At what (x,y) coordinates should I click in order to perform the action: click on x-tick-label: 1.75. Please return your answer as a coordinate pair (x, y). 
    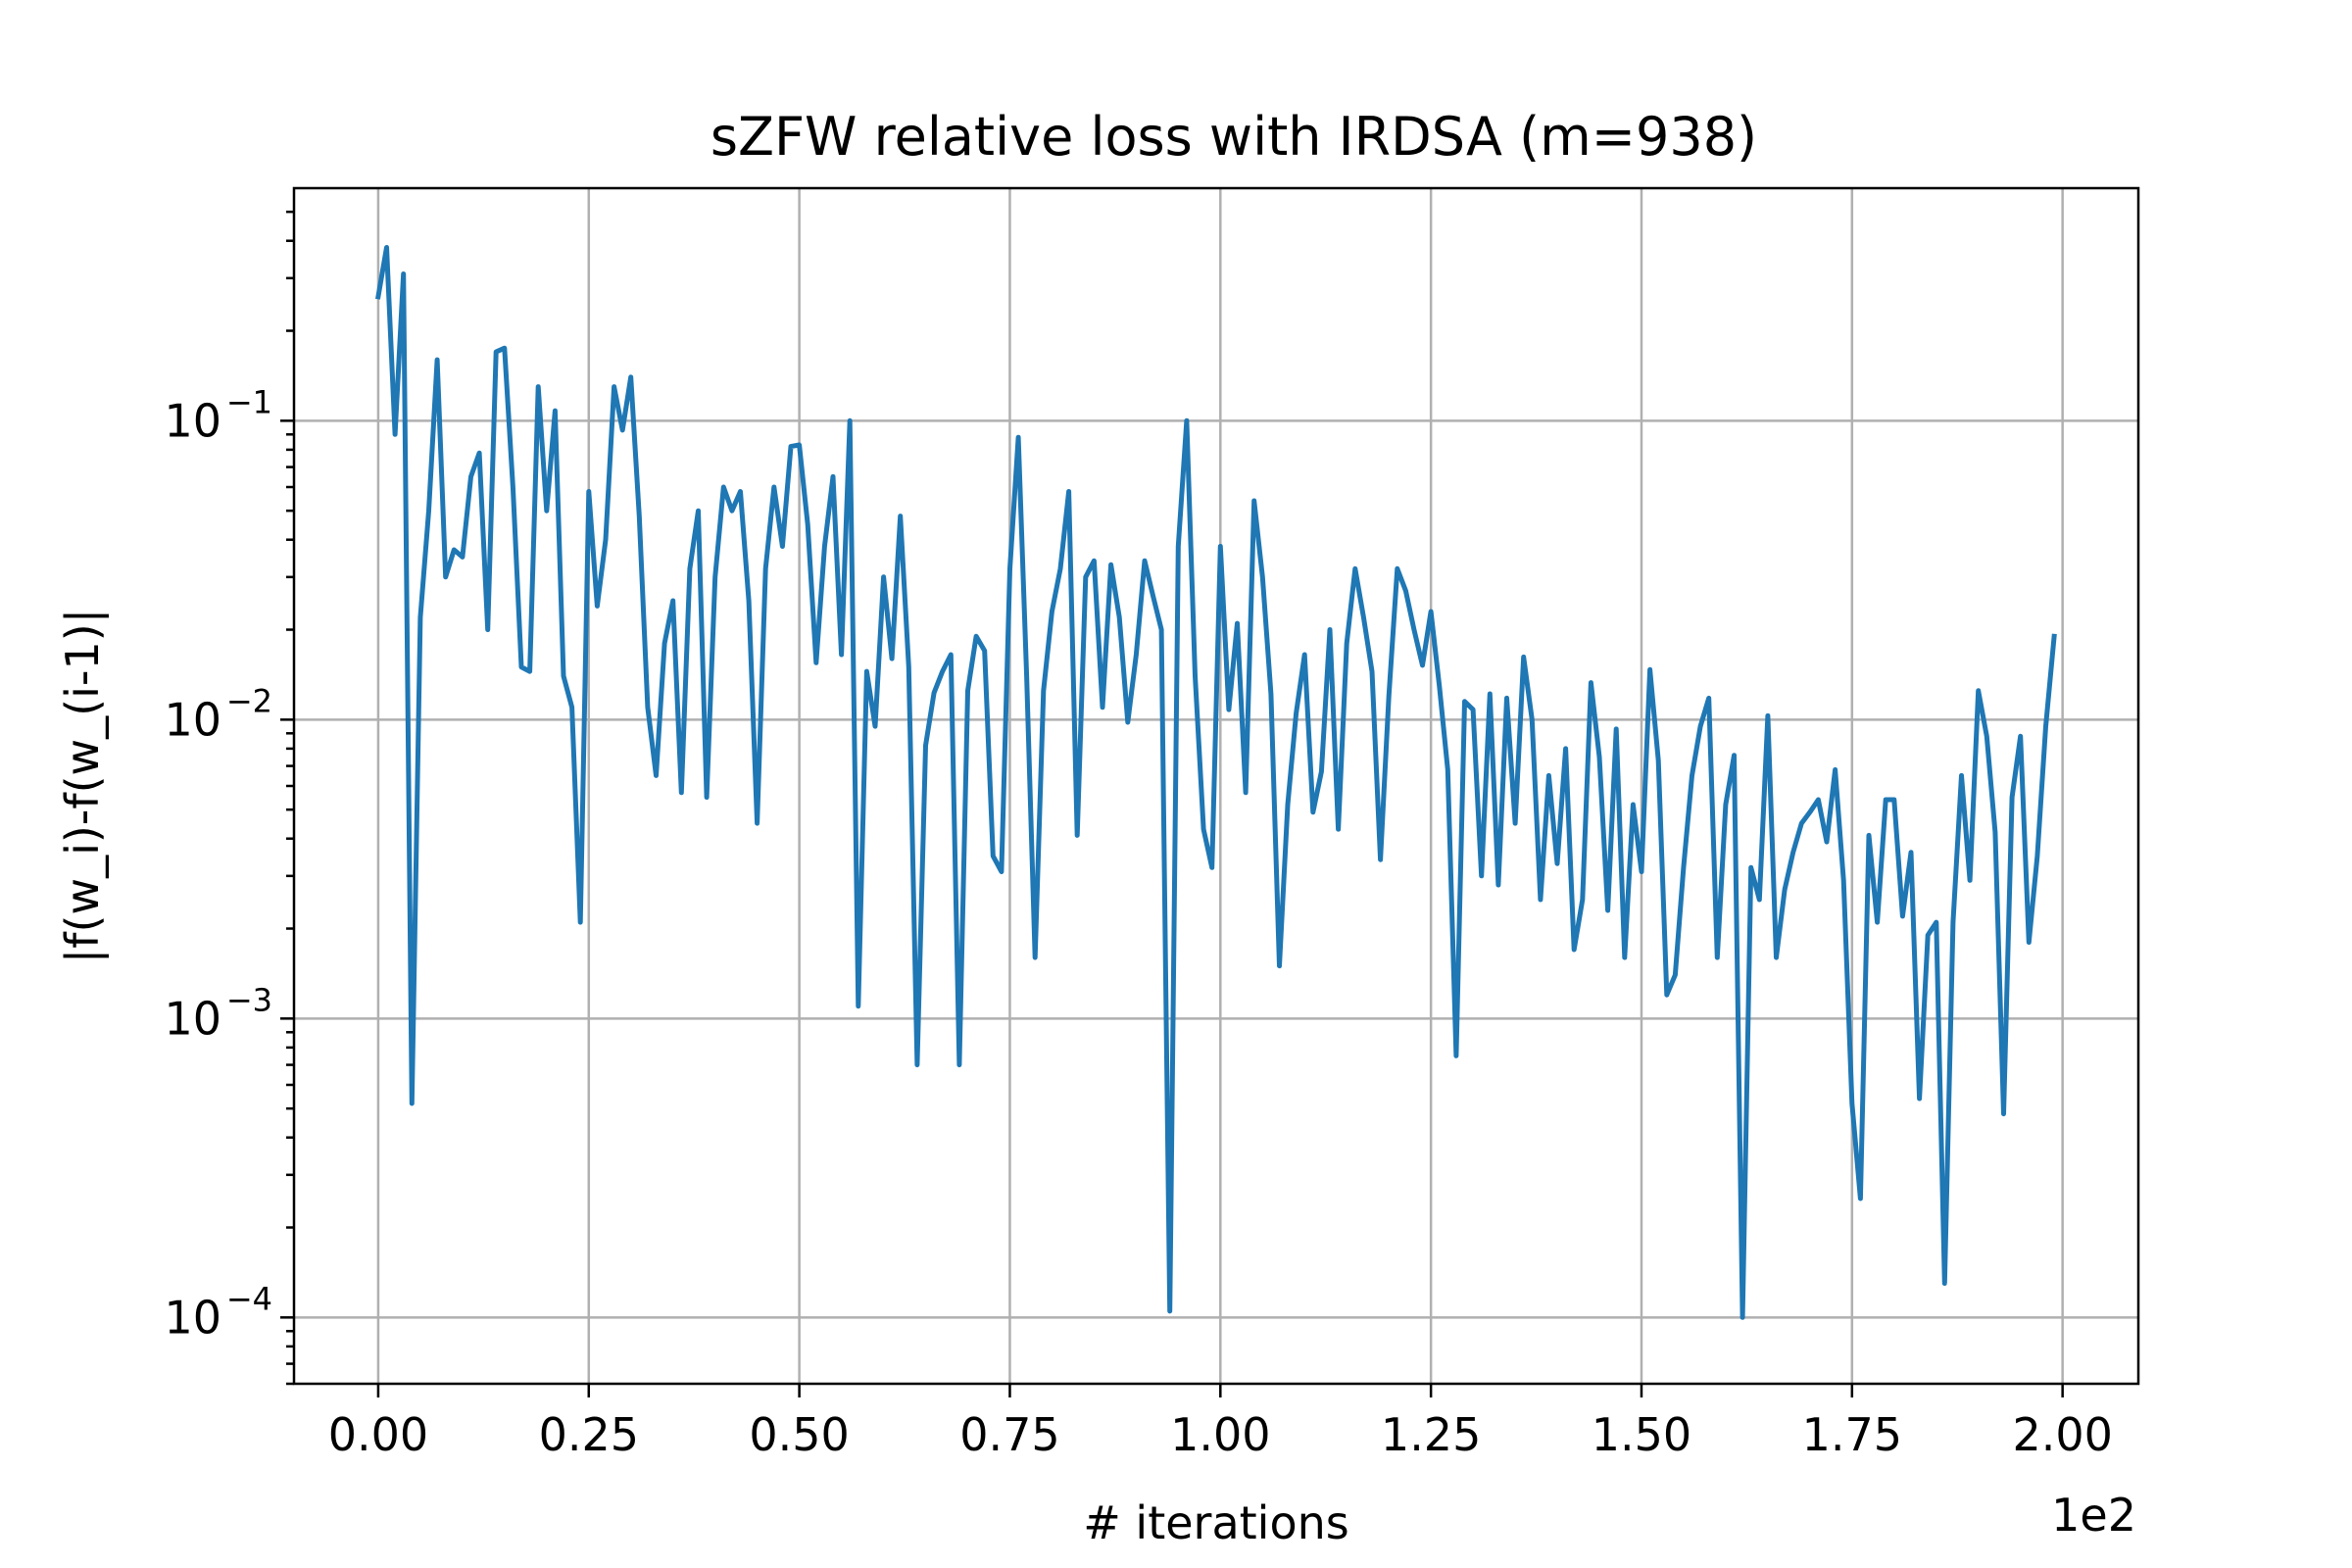
    Looking at the image, I should click on (1852, 1434).